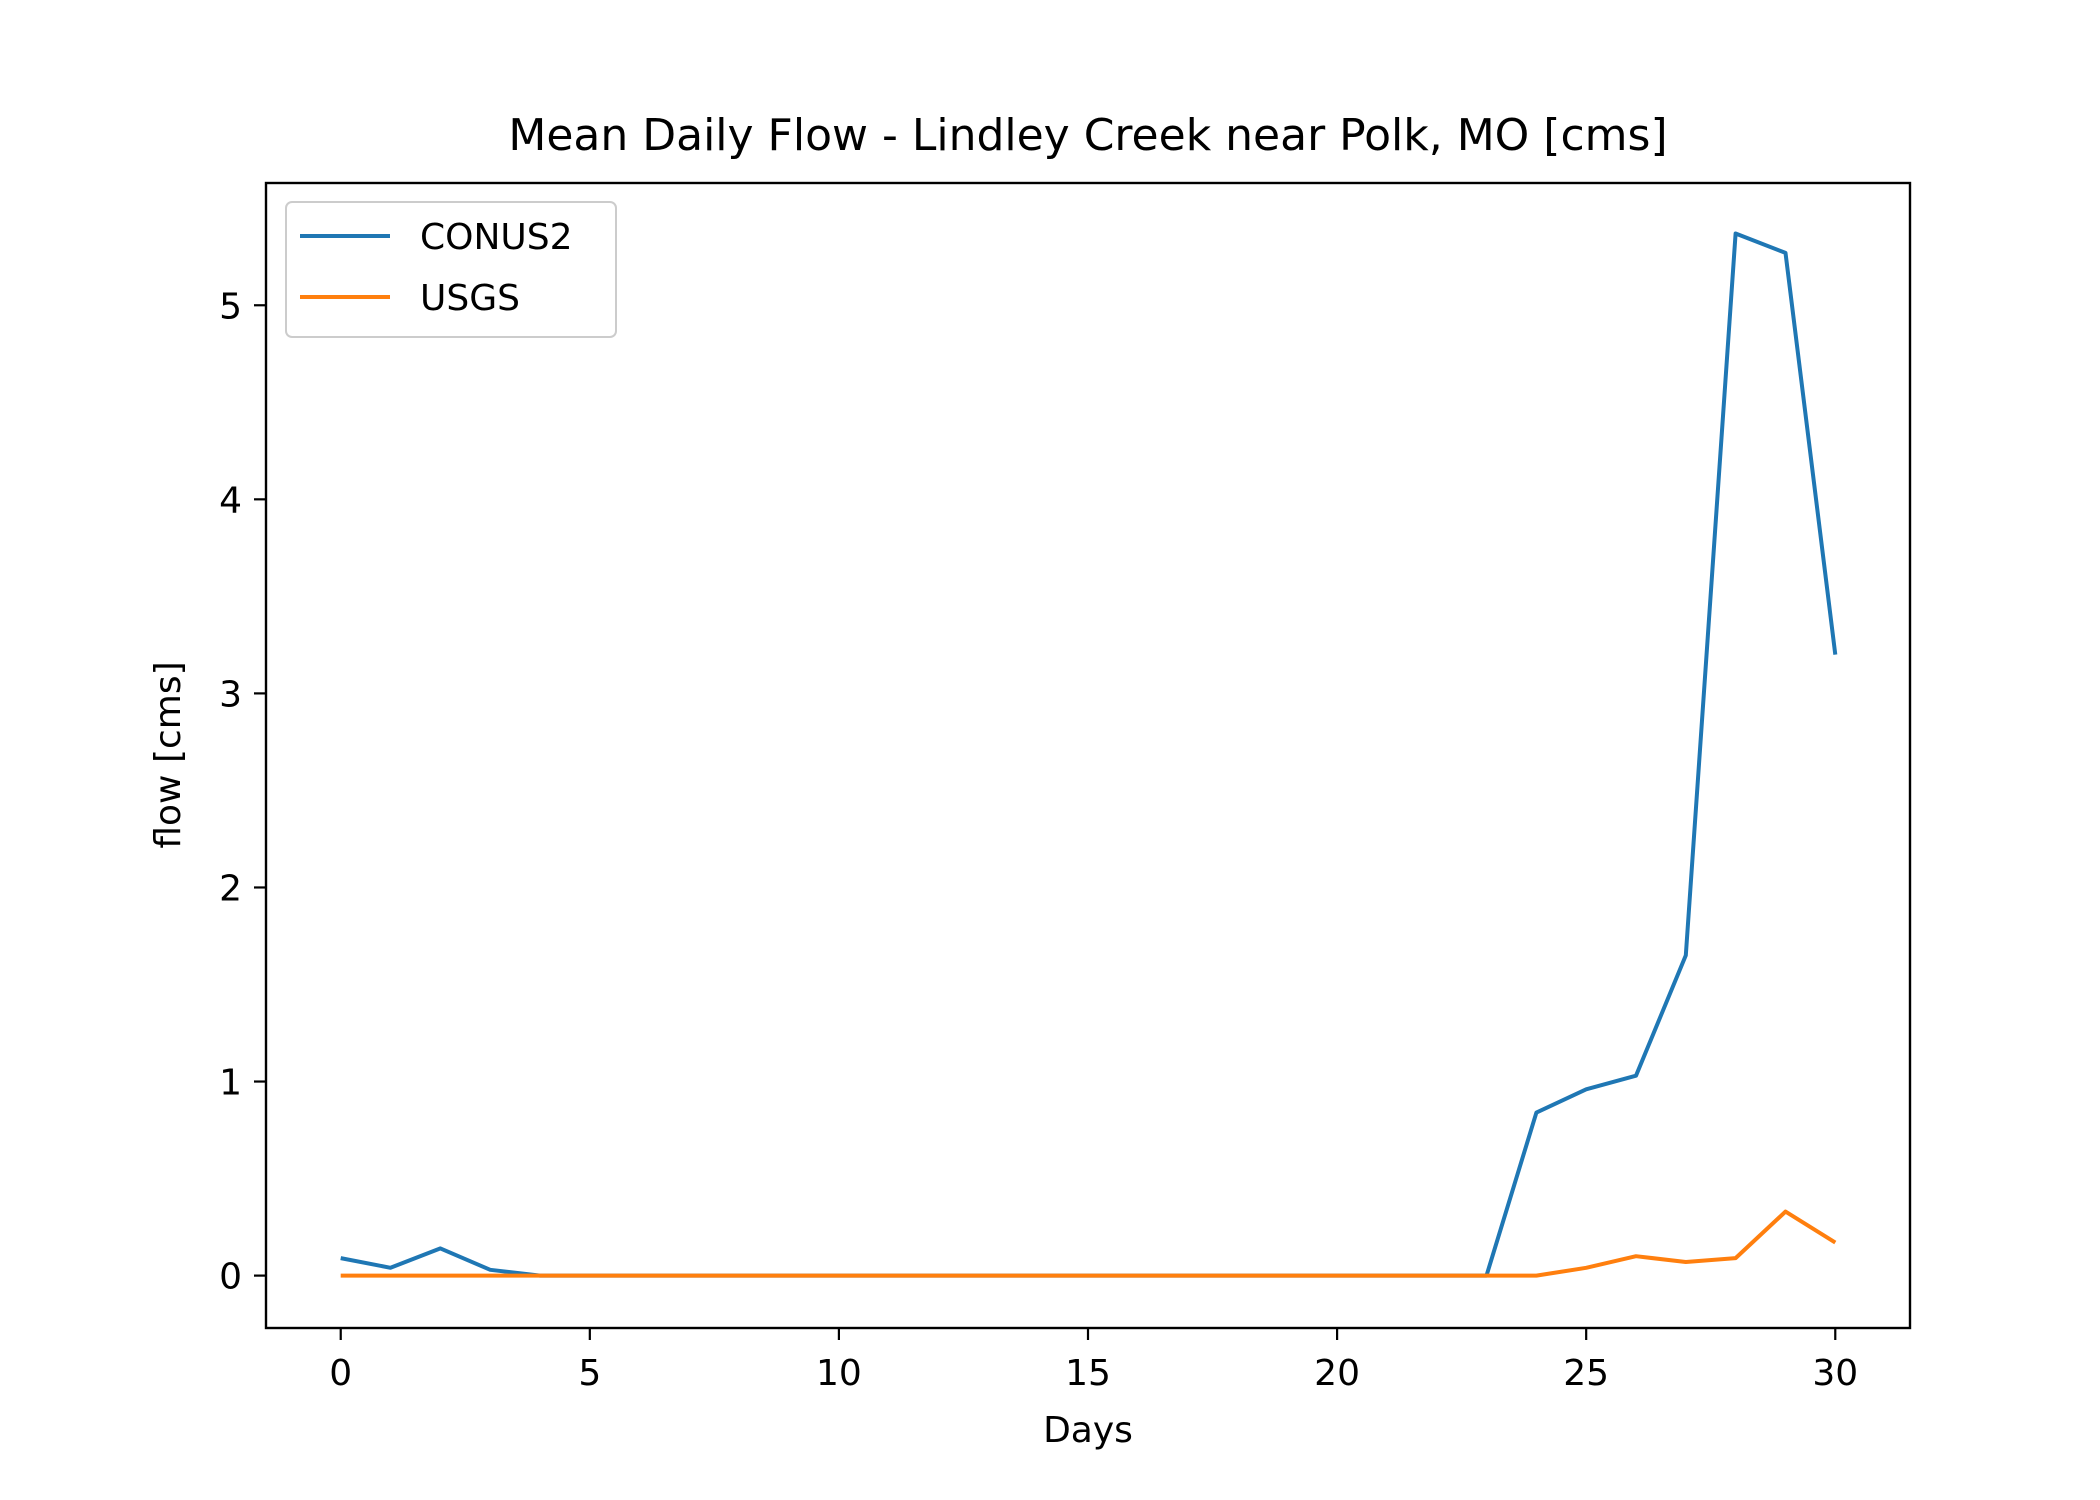  Describe the element at coordinates (230, 888) in the screenshot. I see `y-tick-label: 2` at that location.